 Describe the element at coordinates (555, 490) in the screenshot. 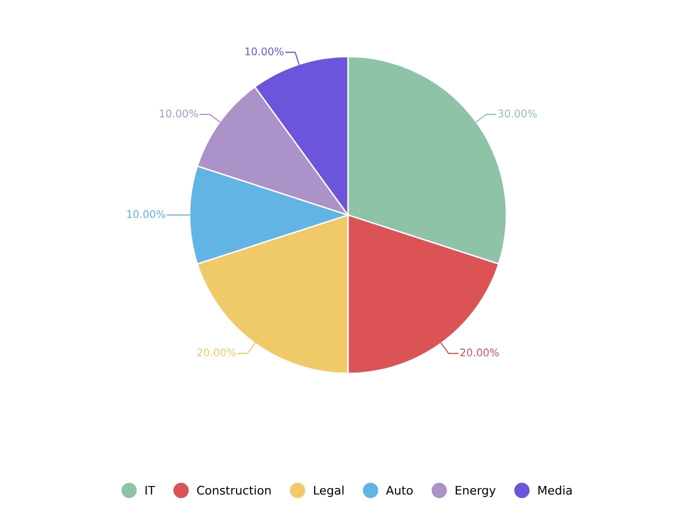

I see `legend-label: Media` at that location.